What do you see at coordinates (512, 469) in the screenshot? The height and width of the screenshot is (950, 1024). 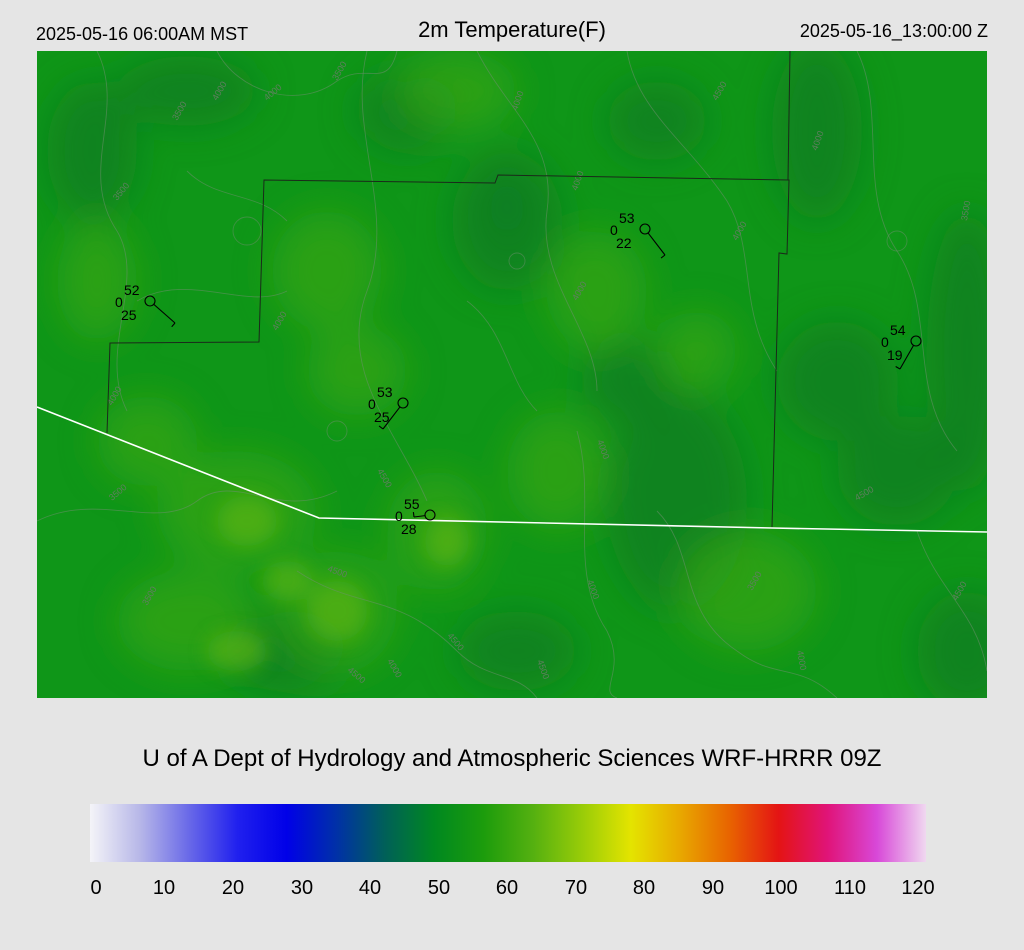 I see `state-boundary` at bounding box center [512, 469].